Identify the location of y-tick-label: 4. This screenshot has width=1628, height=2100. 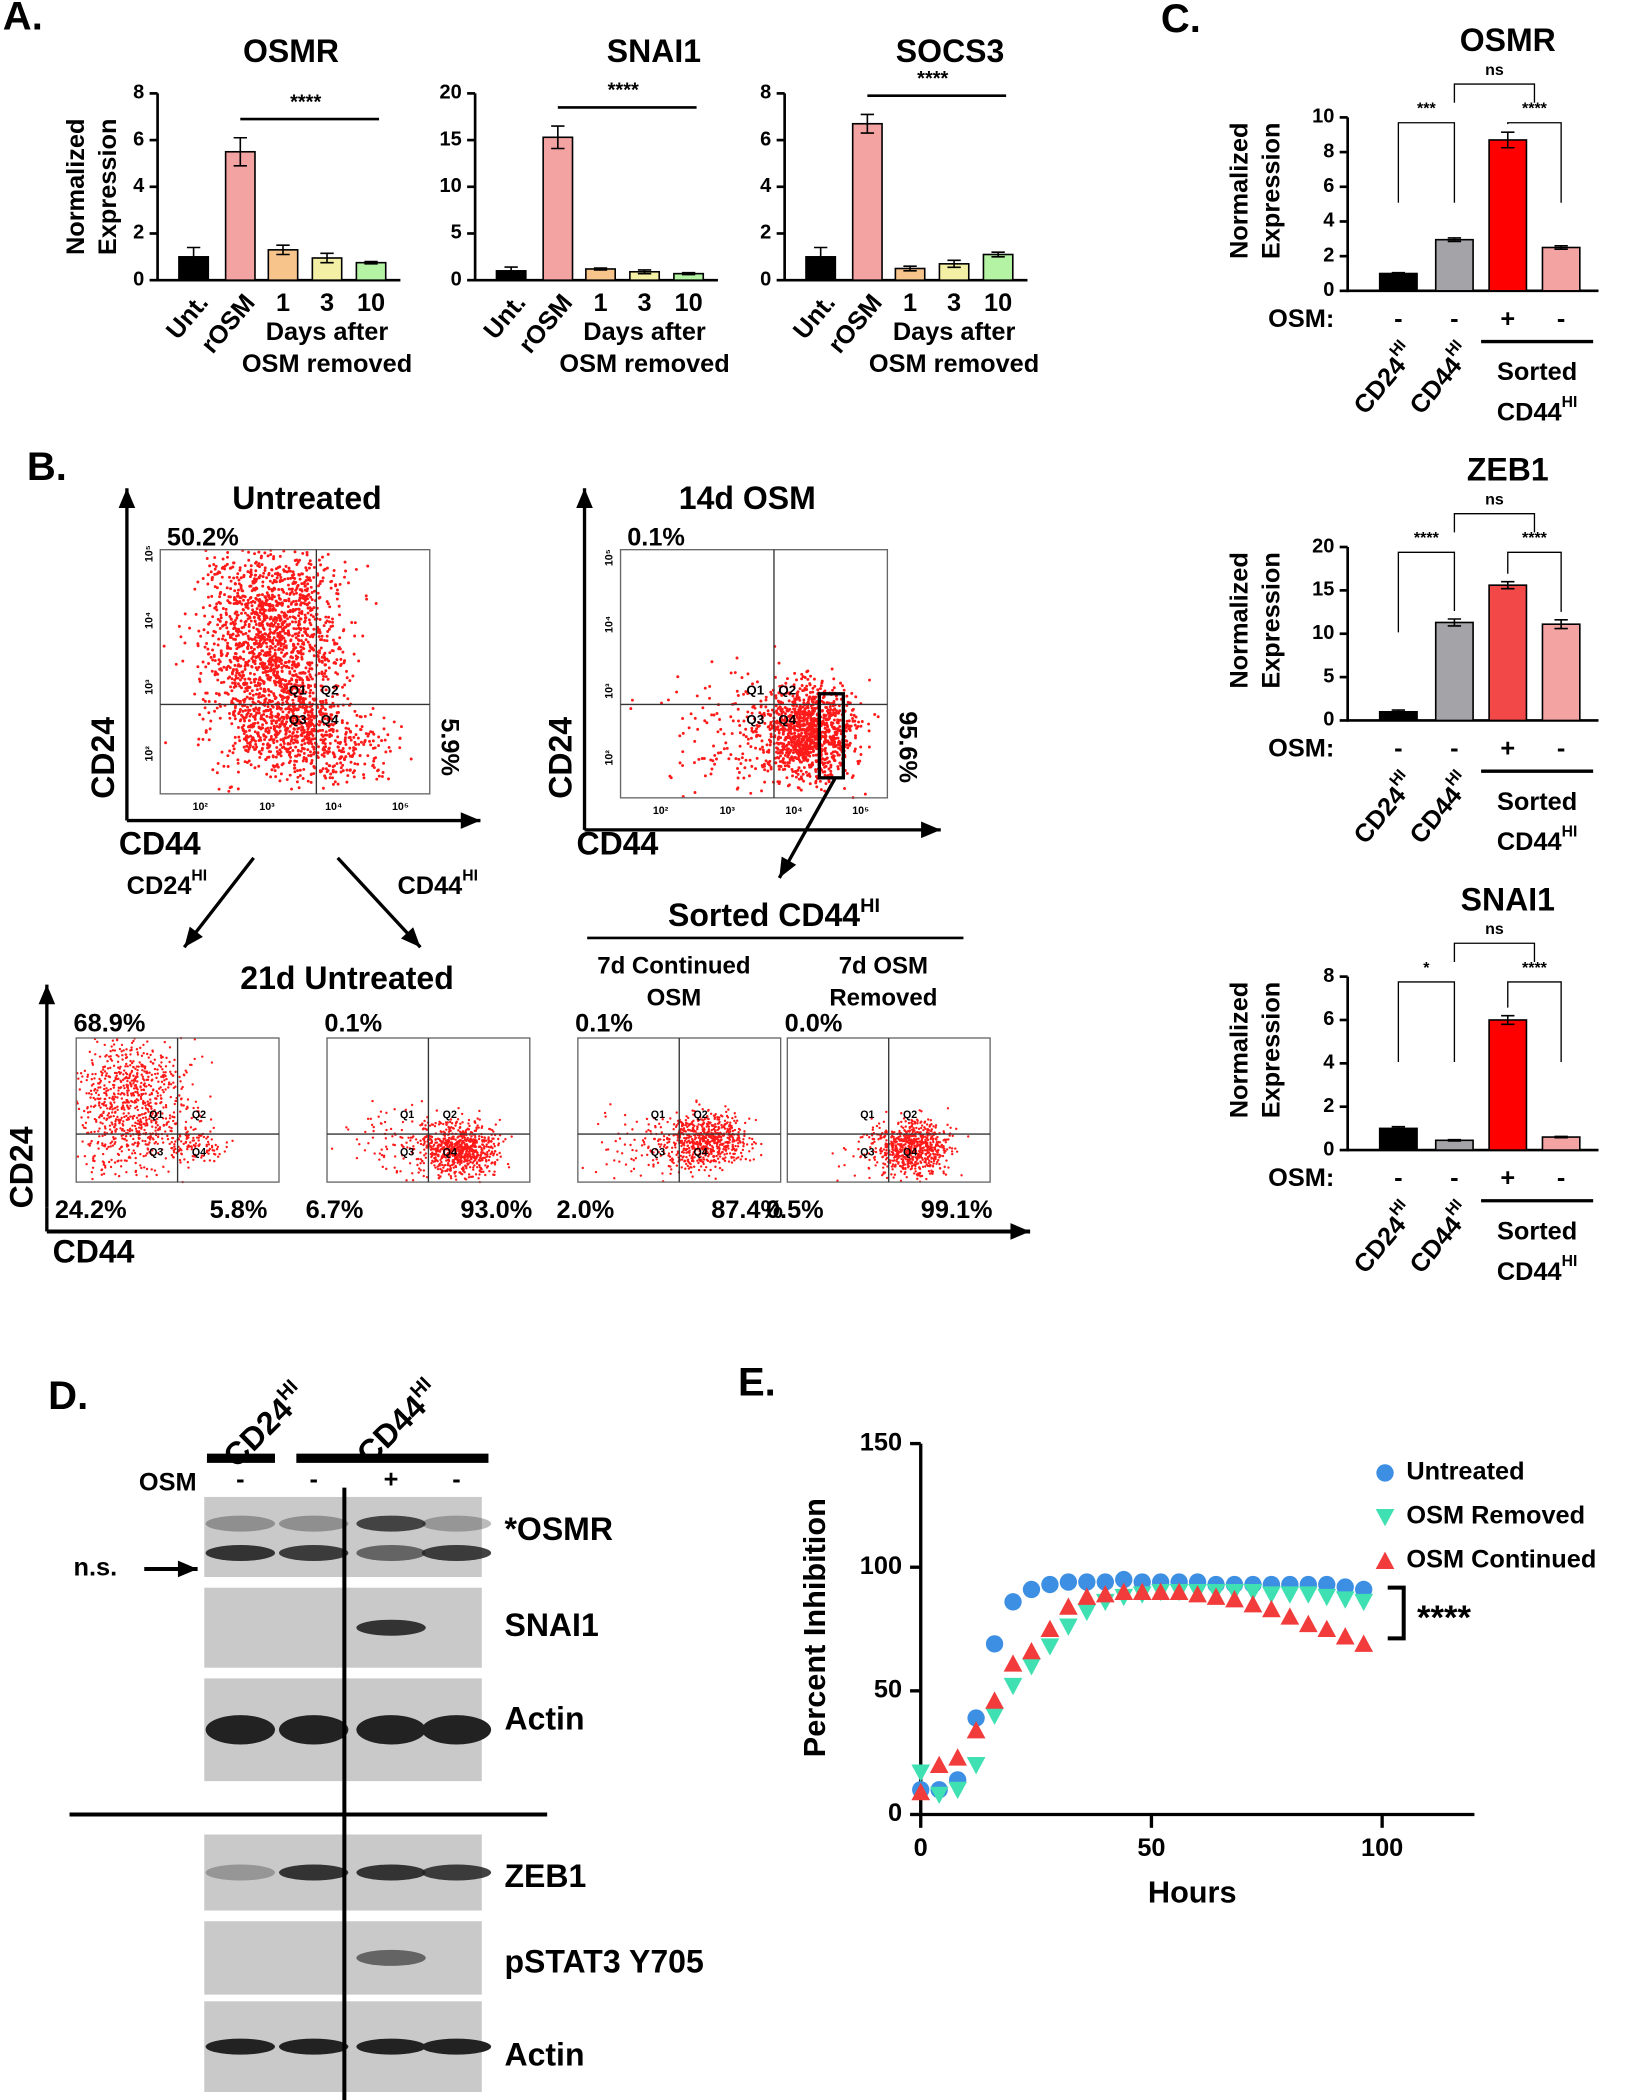
(1329, 1063).